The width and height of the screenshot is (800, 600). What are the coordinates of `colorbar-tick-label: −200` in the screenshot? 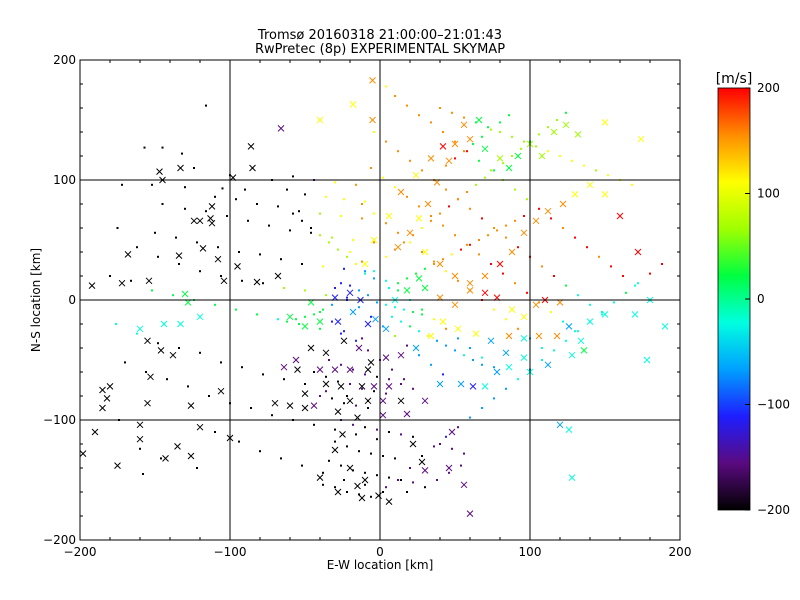 It's located at (773, 510).